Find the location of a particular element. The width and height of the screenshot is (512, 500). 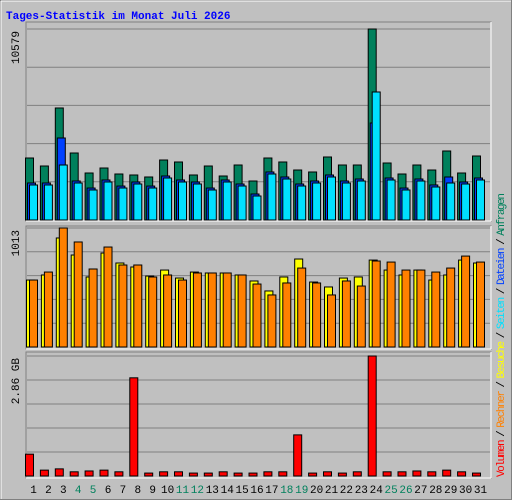

x-tick-label: 5 is located at coordinates (93, 491).